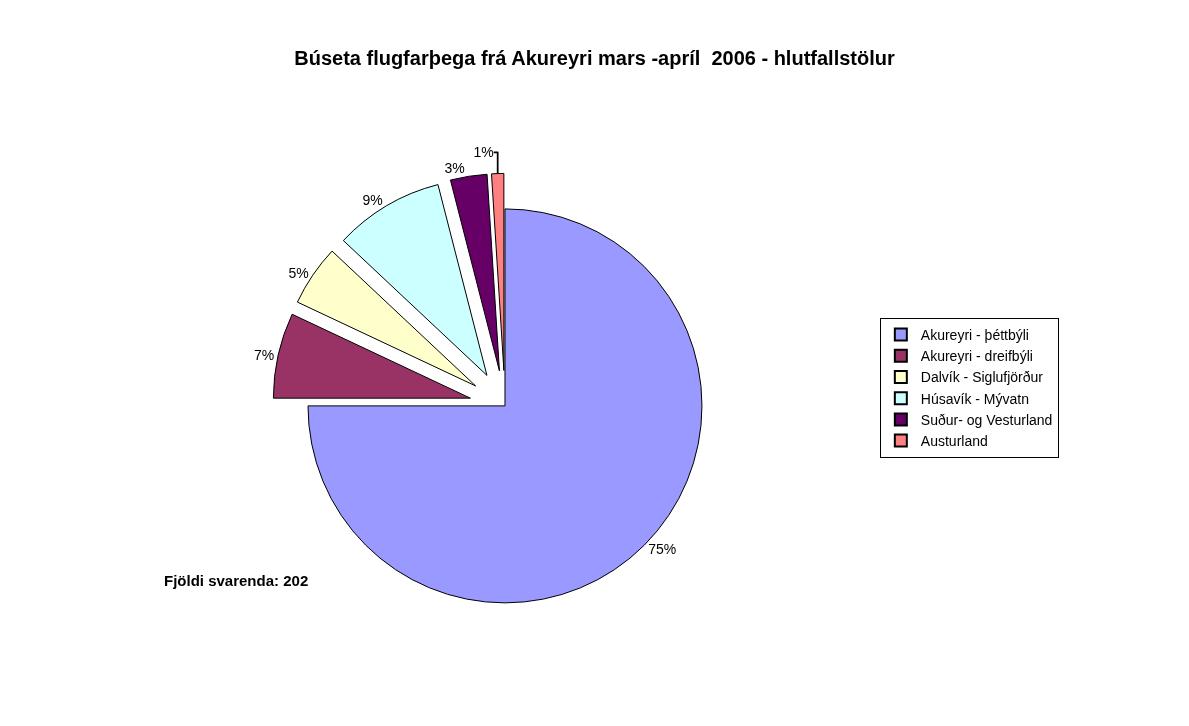 The width and height of the screenshot is (1189, 726). I want to click on legend-label: Dalvík - Siglufjörður, so click(982, 377).